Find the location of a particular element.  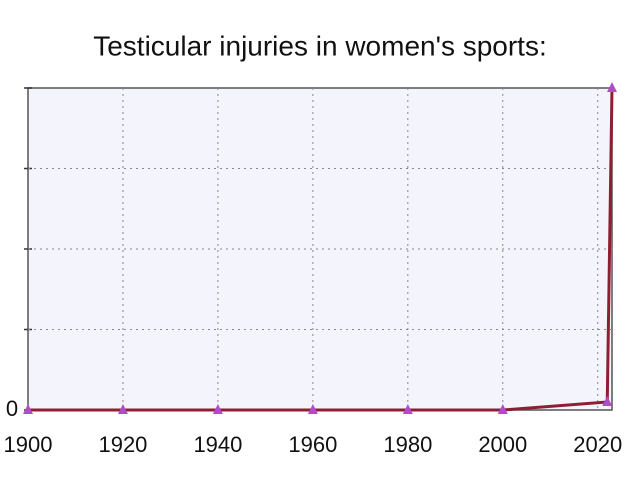

x-tick-label: 2000 is located at coordinates (502, 444).